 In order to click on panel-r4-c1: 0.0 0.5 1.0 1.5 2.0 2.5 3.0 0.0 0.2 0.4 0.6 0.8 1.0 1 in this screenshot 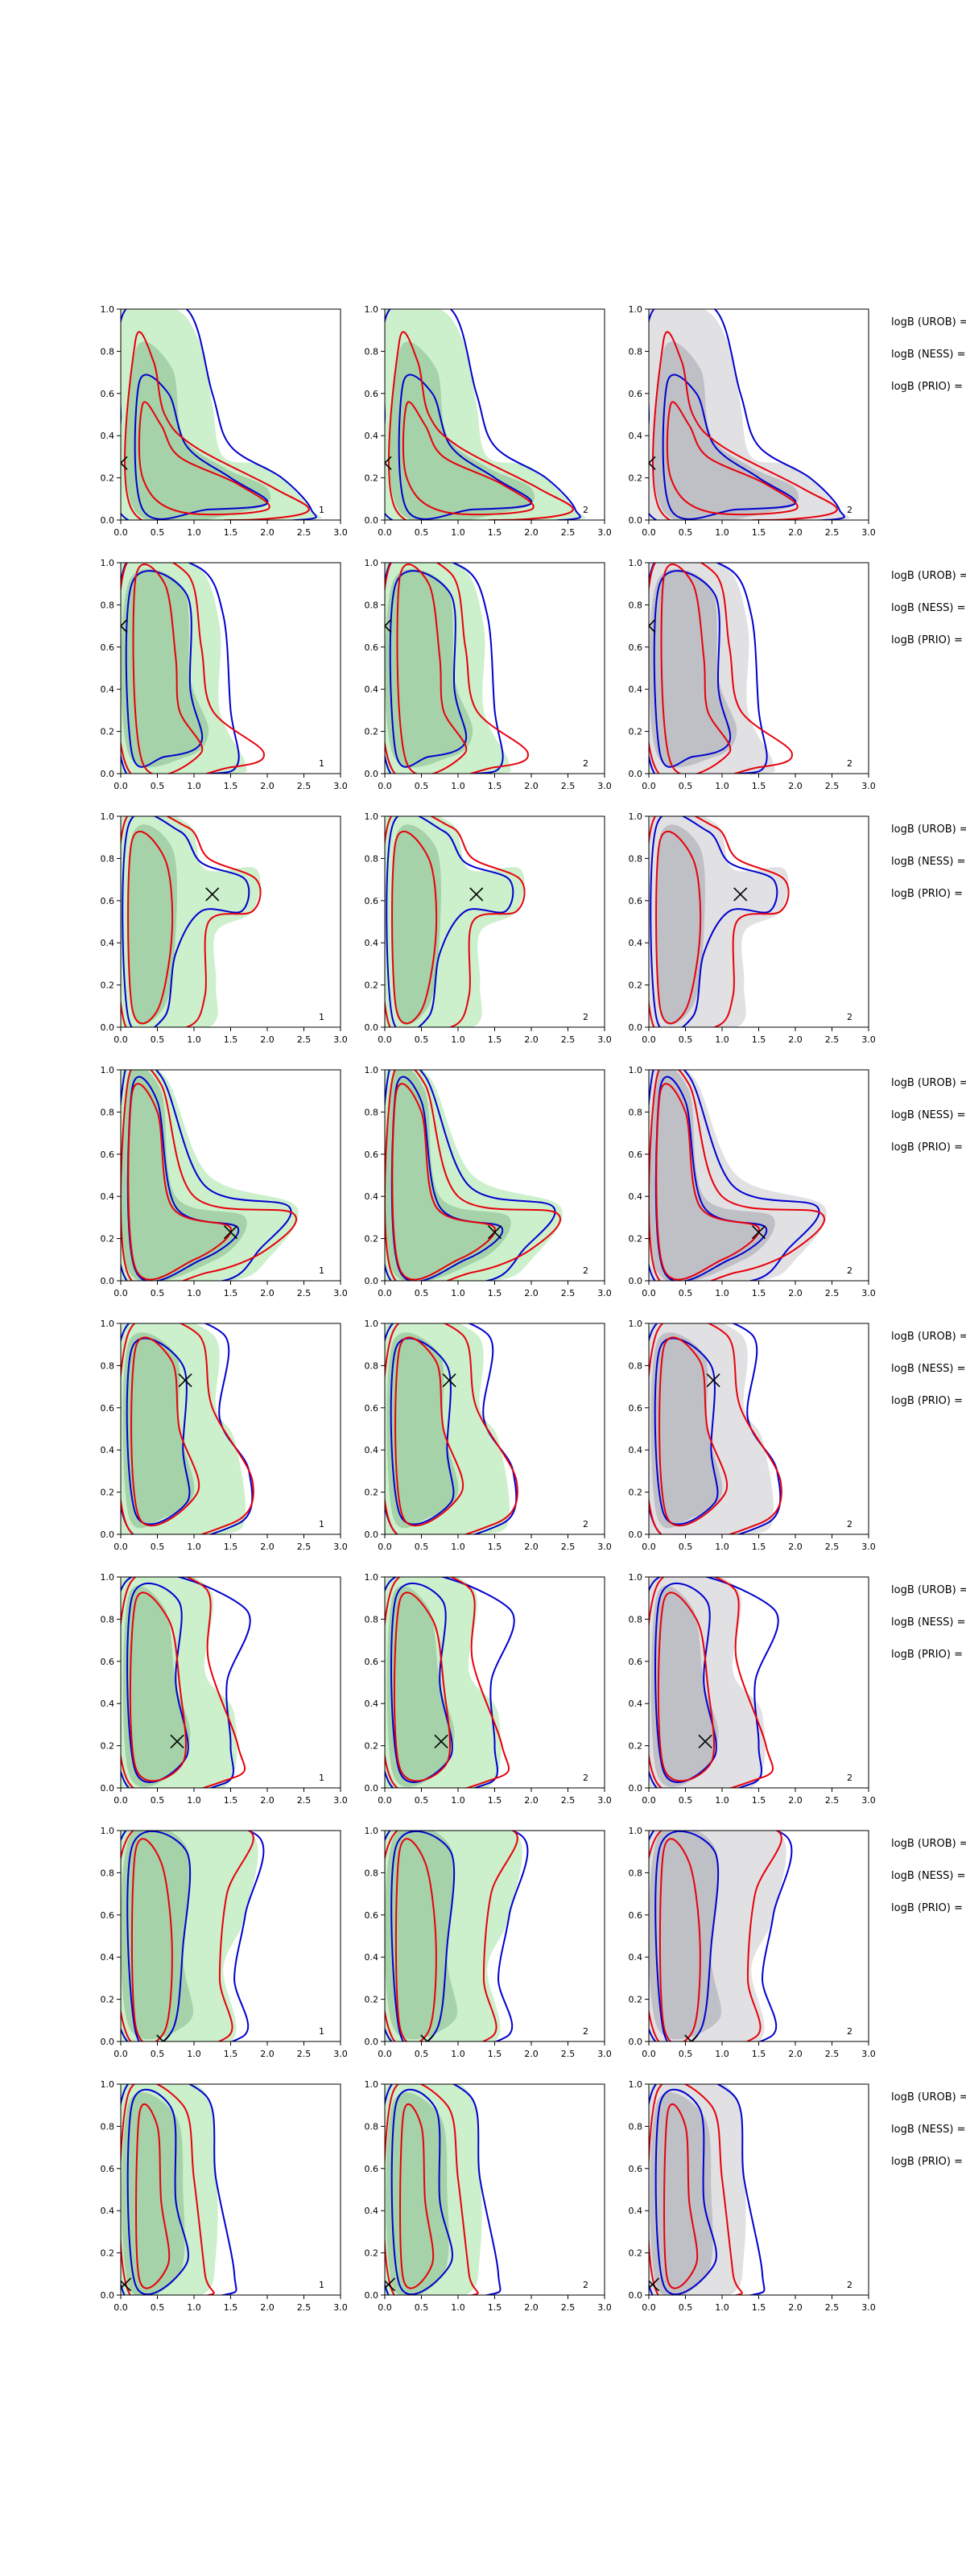, I will do `click(224, 1181)`.